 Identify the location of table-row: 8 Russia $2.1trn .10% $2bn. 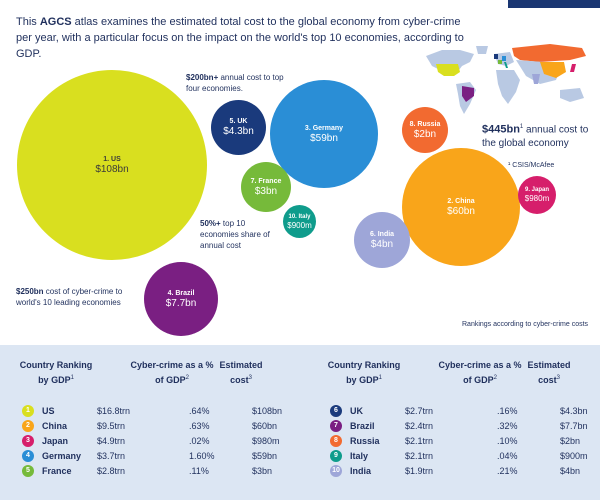
(465, 441).